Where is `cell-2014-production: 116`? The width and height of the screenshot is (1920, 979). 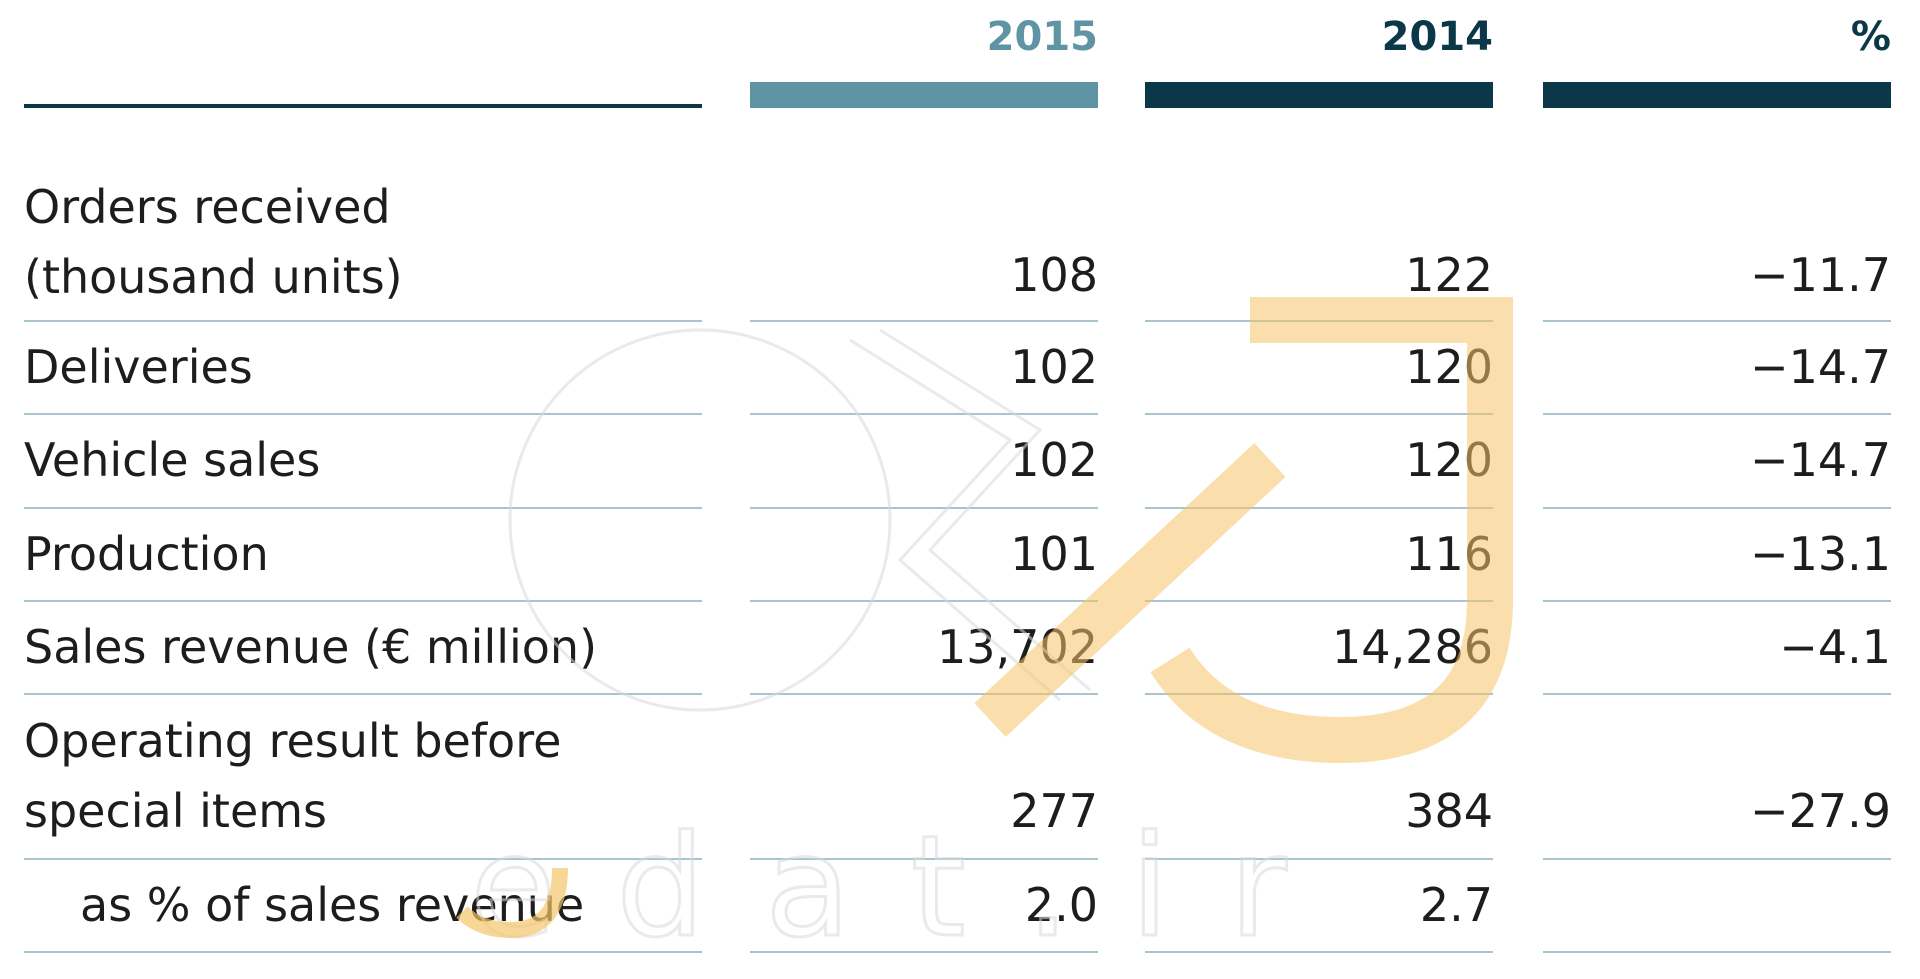
cell-2014-production: 116 is located at coordinates (1449, 554).